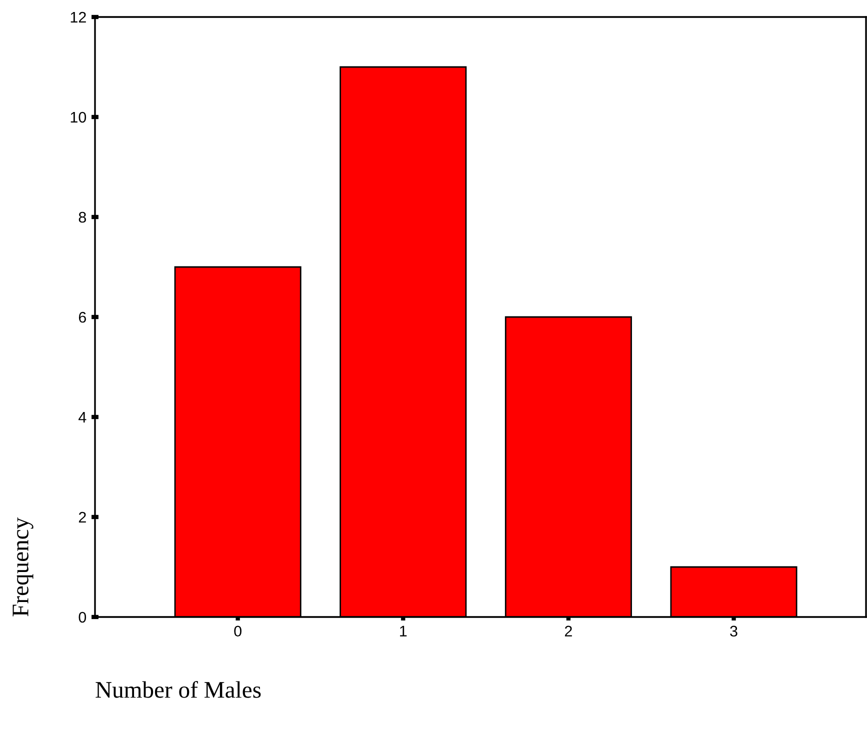 This screenshot has height=730, width=867. I want to click on y-axis-title: Frequency, so click(23, 566).